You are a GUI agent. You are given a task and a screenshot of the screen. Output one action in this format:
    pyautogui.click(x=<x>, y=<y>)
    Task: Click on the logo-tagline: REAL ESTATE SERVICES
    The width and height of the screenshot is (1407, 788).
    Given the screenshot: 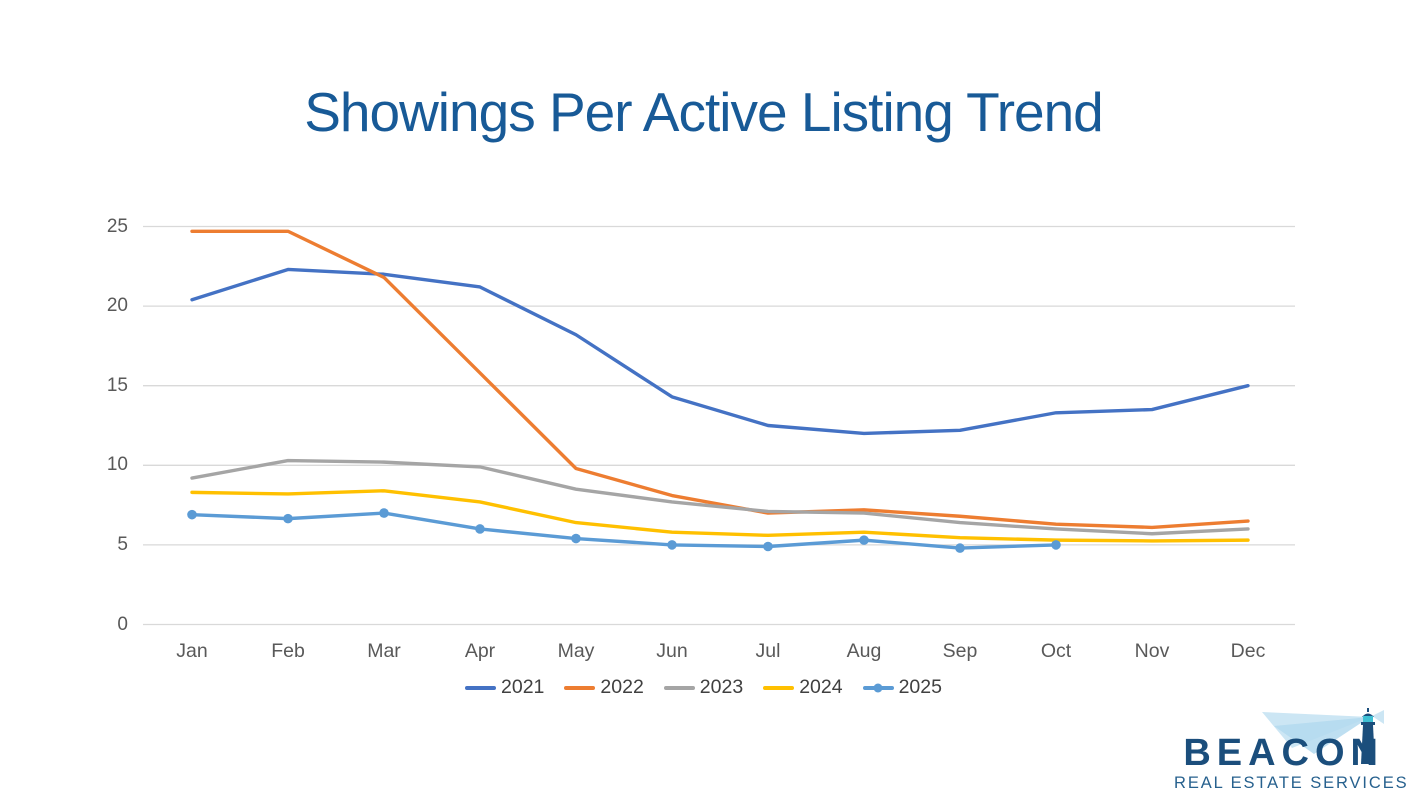 What is the action you would take?
    pyautogui.click(x=1290, y=781)
    